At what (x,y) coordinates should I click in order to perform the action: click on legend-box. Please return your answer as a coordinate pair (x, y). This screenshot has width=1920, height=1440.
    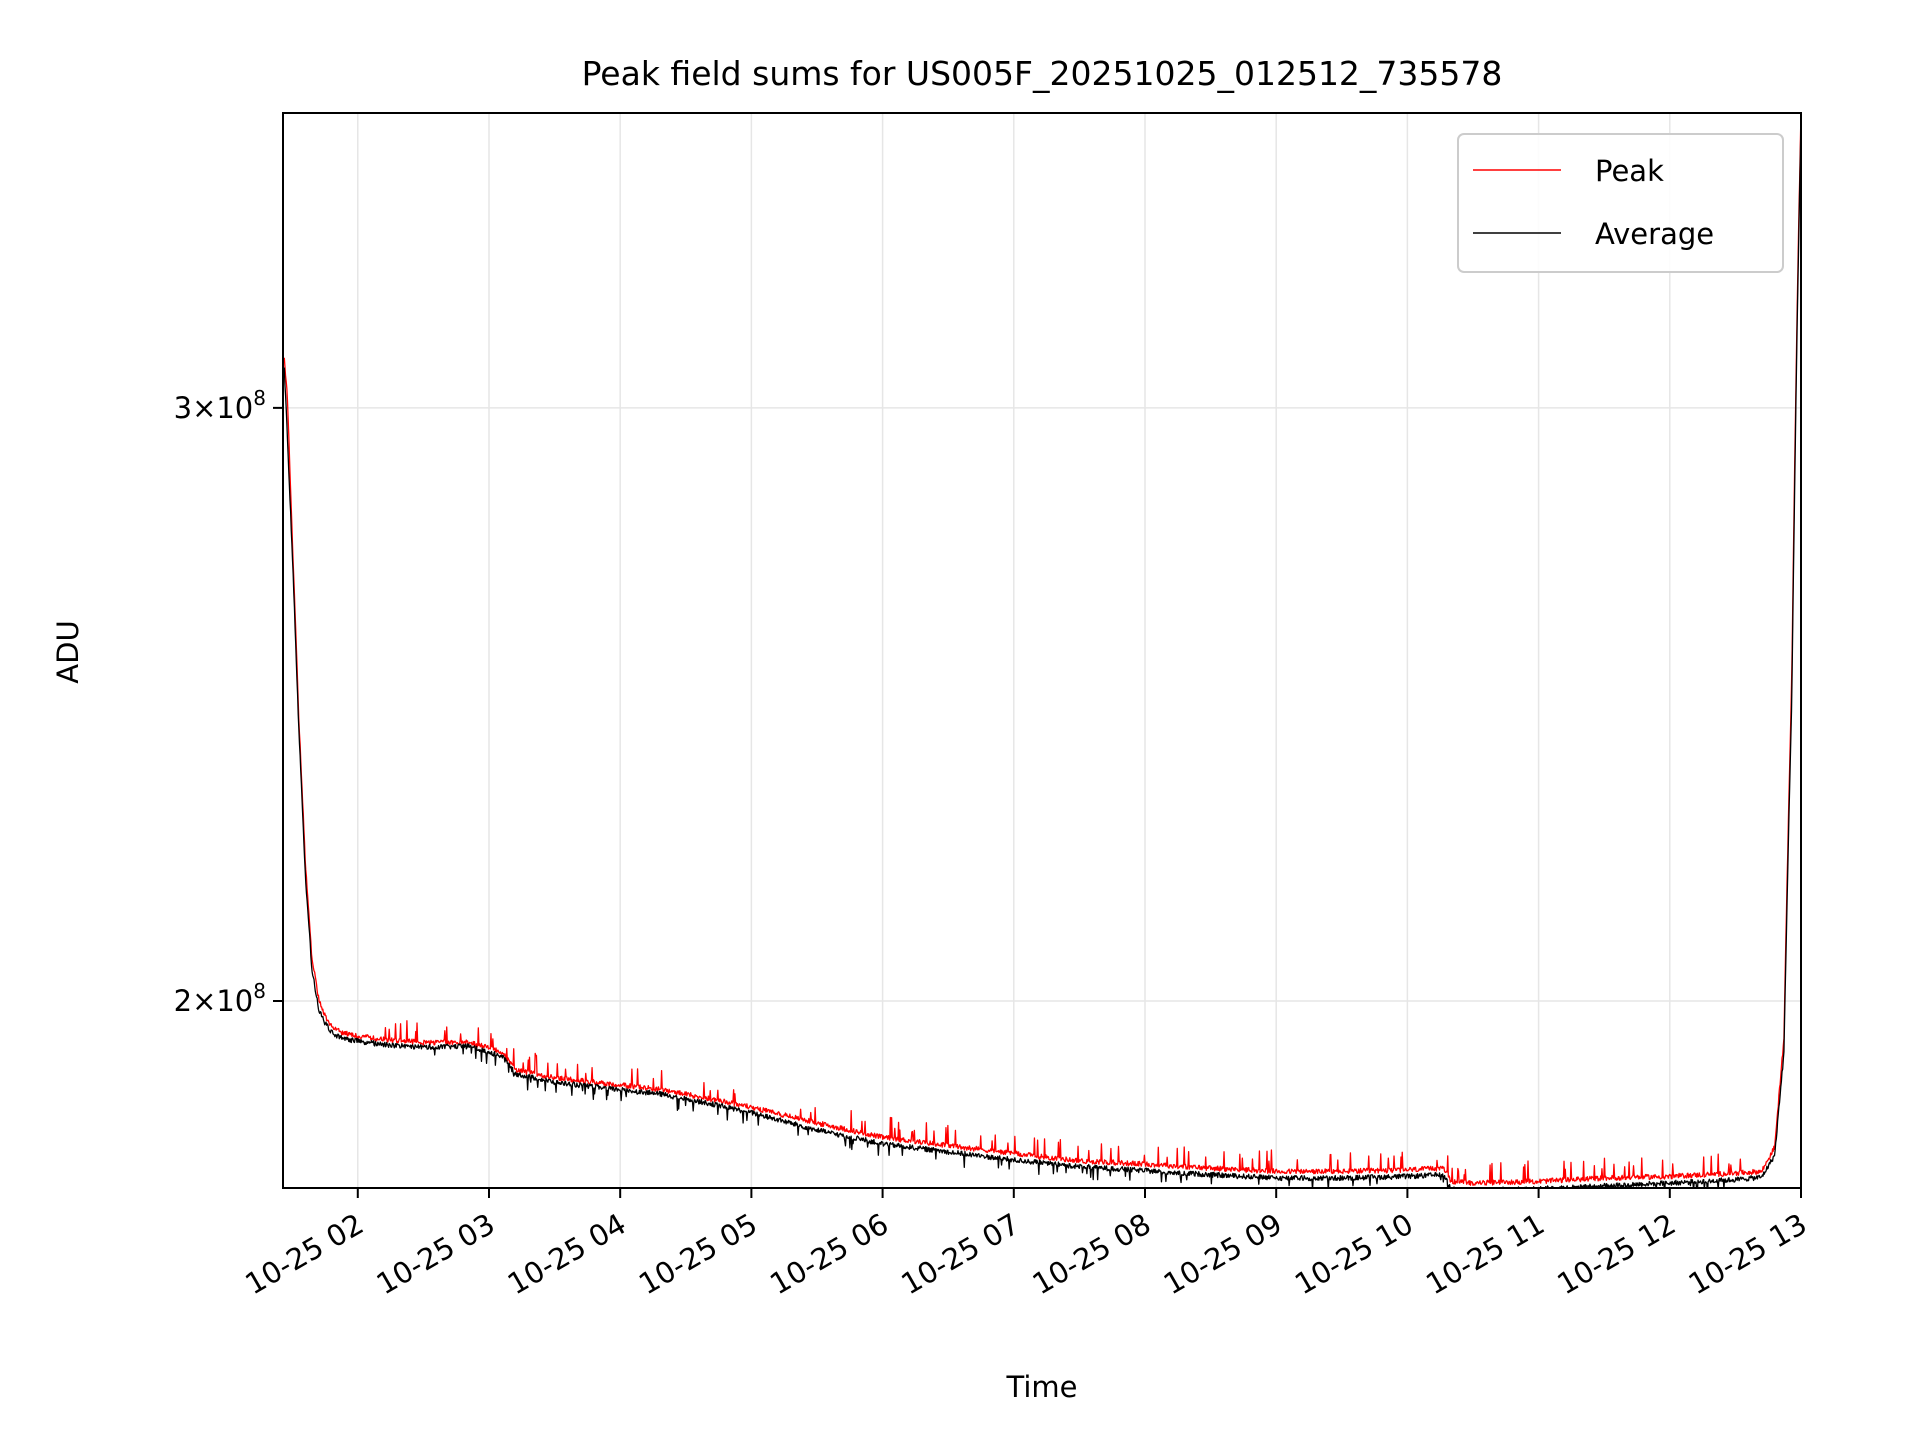
    Looking at the image, I should click on (1620, 203).